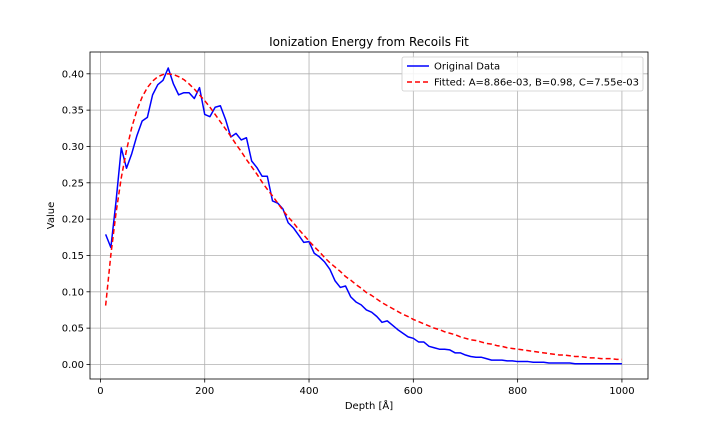 The image size is (720, 432). What do you see at coordinates (73, 111) in the screenshot?
I see `y-tick-label: 0.35` at bounding box center [73, 111].